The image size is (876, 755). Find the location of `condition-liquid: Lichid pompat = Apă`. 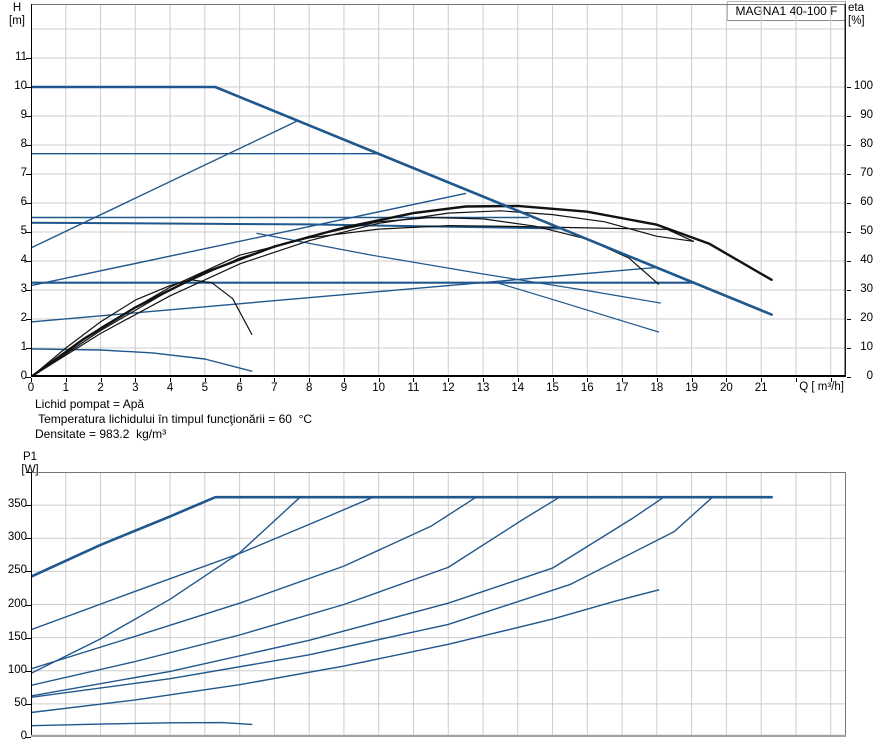

condition-liquid: Lichid pompat = Apă is located at coordinates (90, 404).